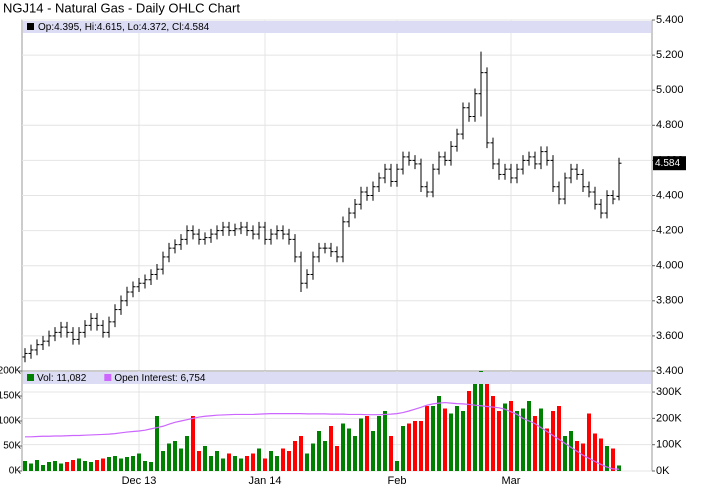 The height and width of the screenshot is (489, 703). What do you see at coordinates (124, 27) in the screenshot?
I see `legend-text: Op:4.395, Hi:4.615, Lo:4.372, Cl:4.584` at bounding box center [124, 27].